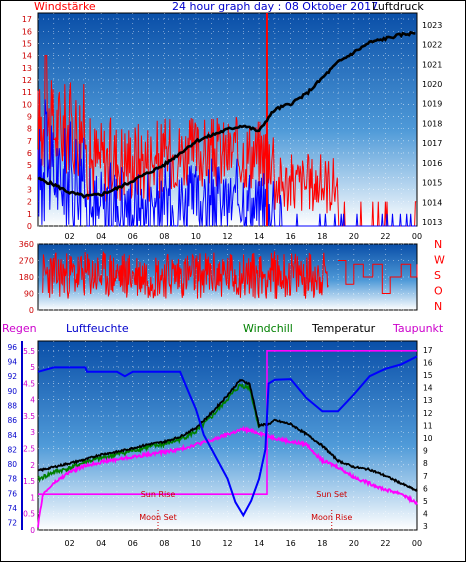 This screenshot has width=470, height=562. Describe the element at coordinates (32, 432) in the screenshot. I see `rain-axis-tick-label: 3` at that location.